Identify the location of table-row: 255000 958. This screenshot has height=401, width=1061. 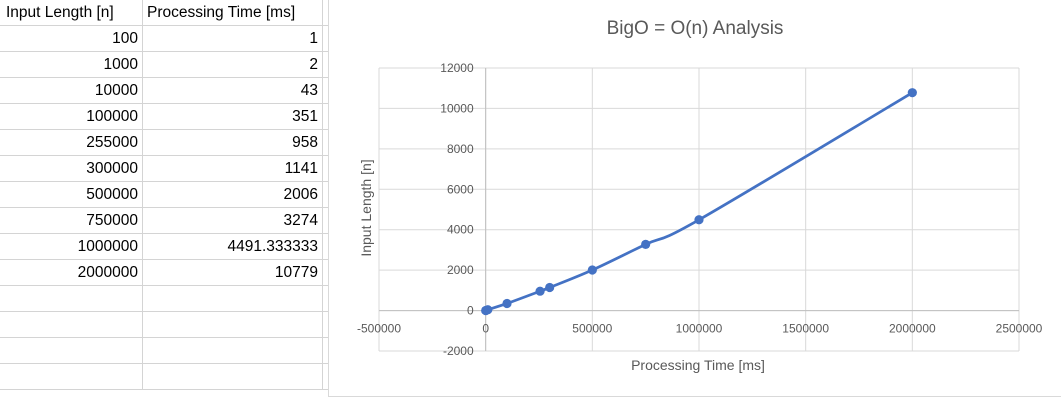
(165, 143).